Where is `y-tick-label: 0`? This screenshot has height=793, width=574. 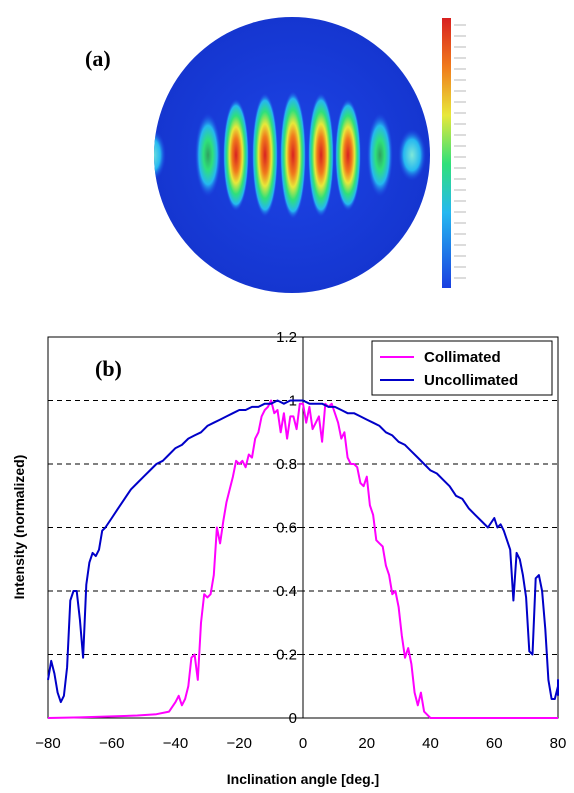
y-tick-label: 0 is located at coordinates (293, 718).